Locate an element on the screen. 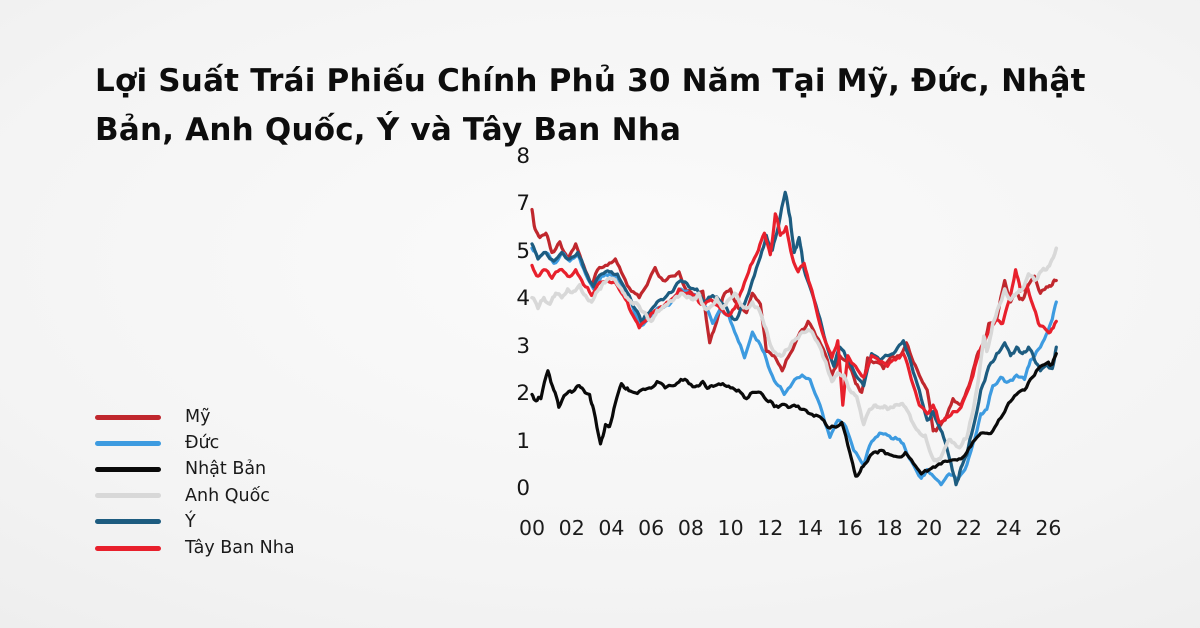  legend: Mỹ Đức Nhật Bản Anh Quốc Ý Tây Ban Nha is located at coordinates (195, 482).